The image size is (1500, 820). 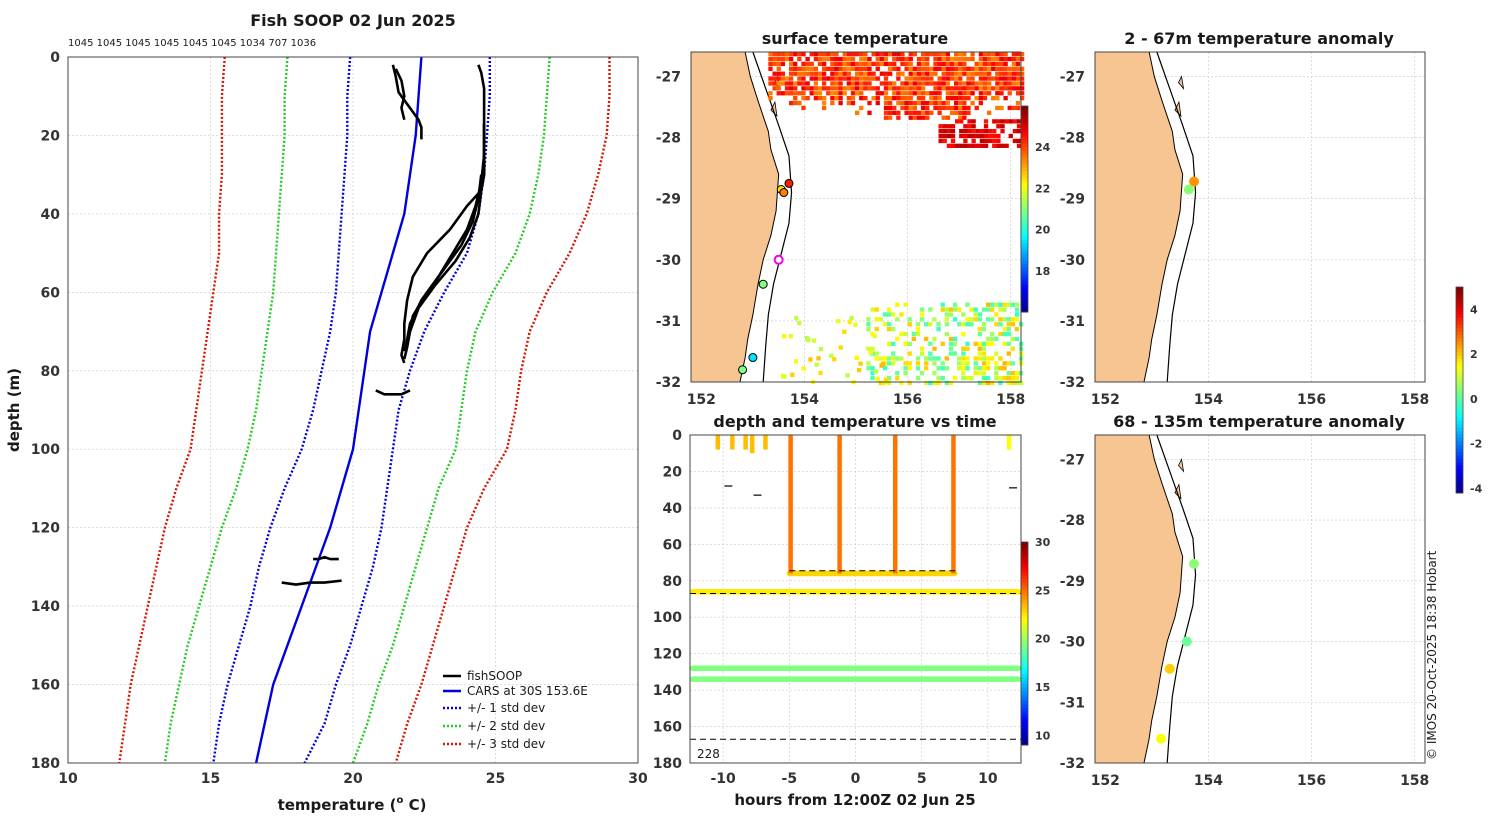 I want to click on colorbar-tick-label: -4, so click(x=1476, y=489).